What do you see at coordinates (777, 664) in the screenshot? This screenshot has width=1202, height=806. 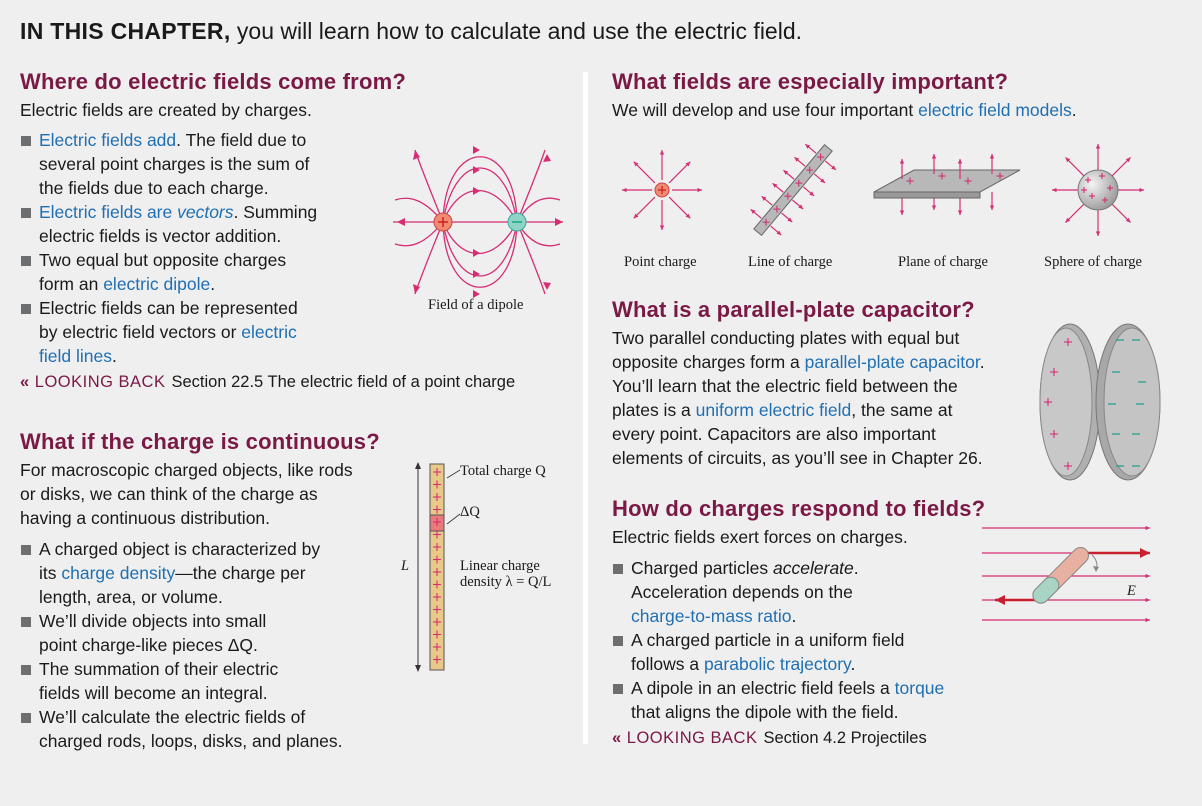 I see `link-parabolic-trajectory: parabolic trajectory` at bounding box center [777, 664].